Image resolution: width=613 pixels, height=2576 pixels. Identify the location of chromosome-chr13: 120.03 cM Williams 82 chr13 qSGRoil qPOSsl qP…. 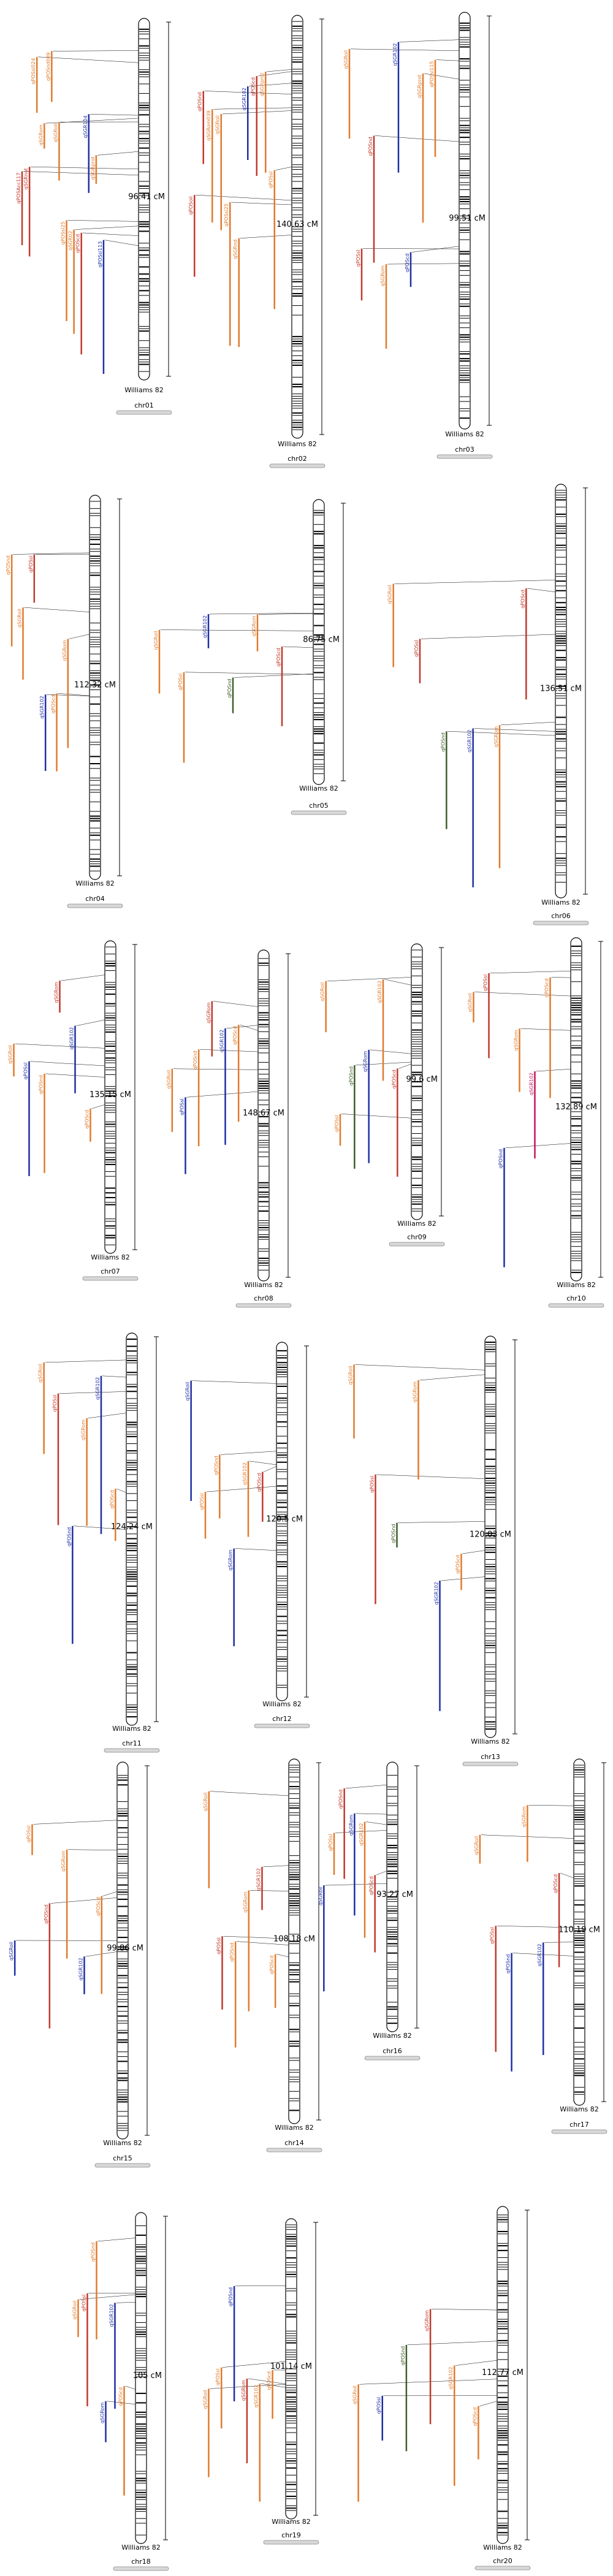
(434, 1550).